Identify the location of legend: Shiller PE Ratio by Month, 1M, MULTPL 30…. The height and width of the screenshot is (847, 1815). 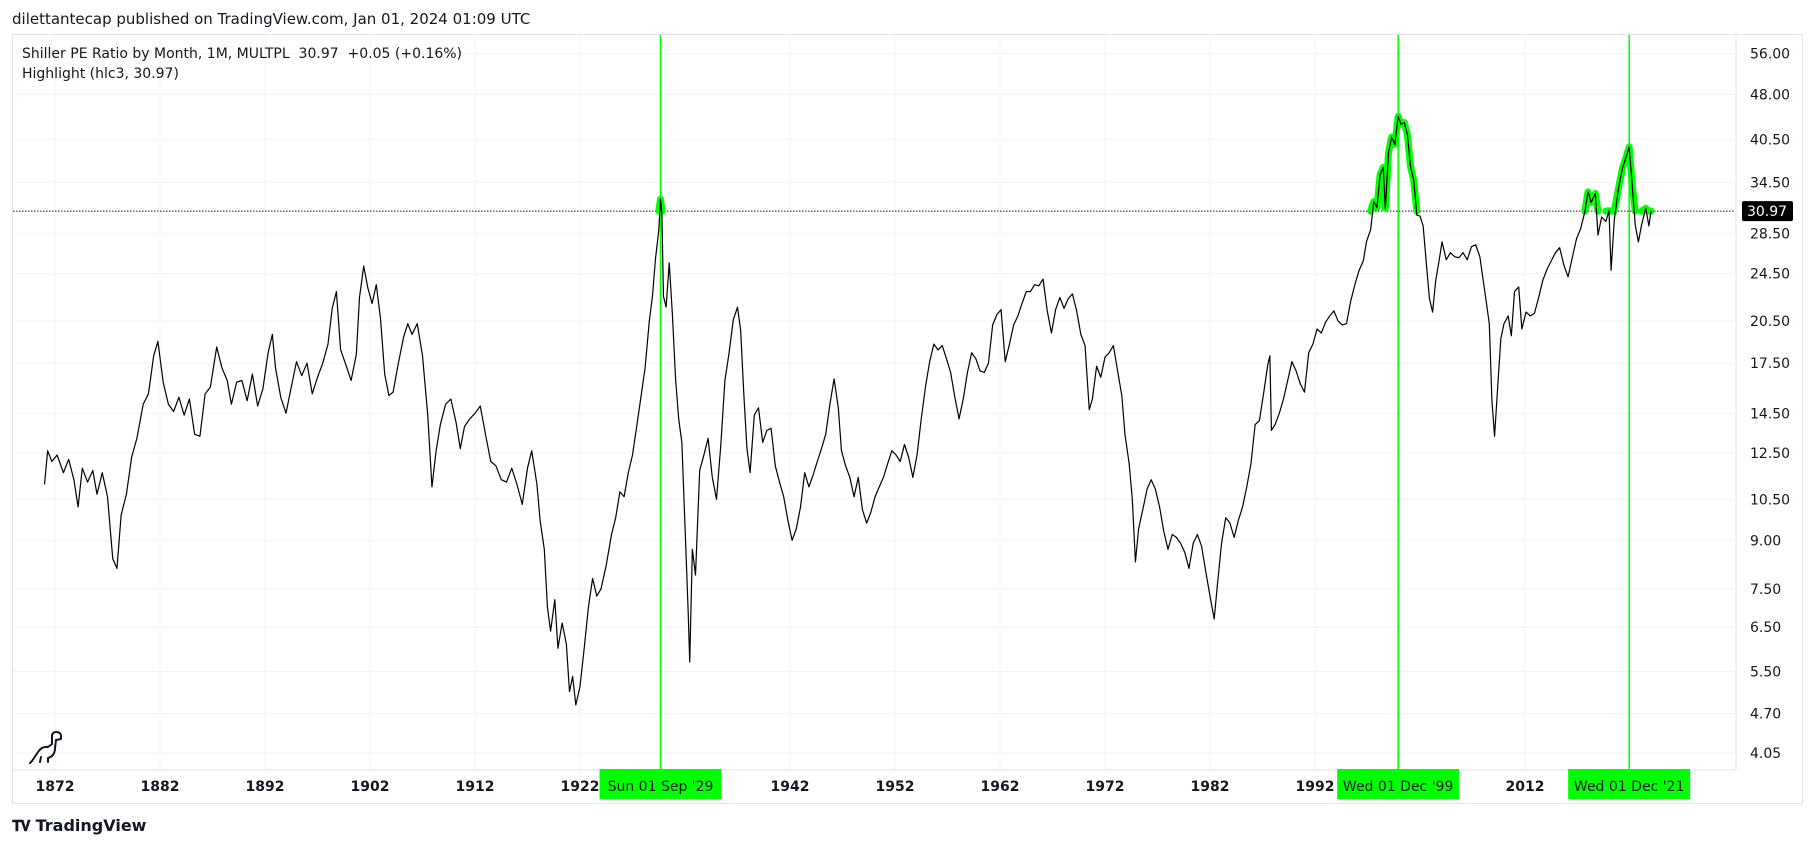
(242, 64).